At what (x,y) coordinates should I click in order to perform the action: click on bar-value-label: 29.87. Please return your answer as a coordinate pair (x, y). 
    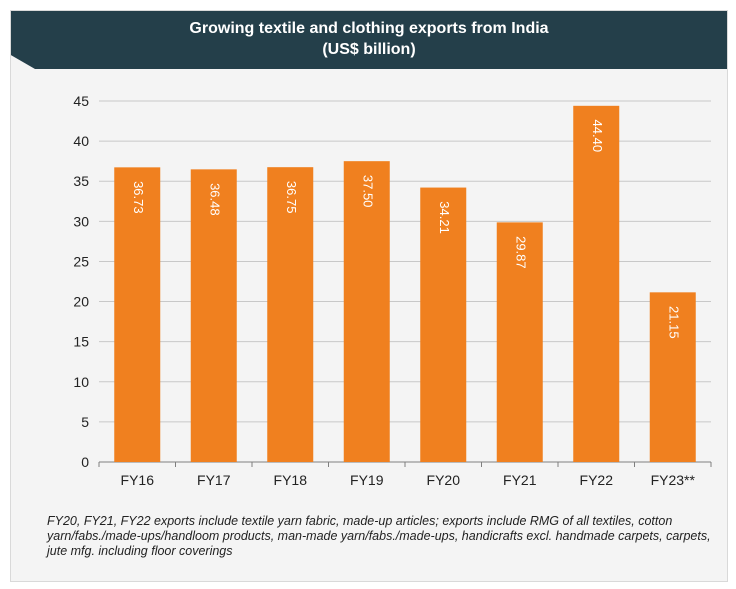
    Looking at the image, I should click on (520, 252).